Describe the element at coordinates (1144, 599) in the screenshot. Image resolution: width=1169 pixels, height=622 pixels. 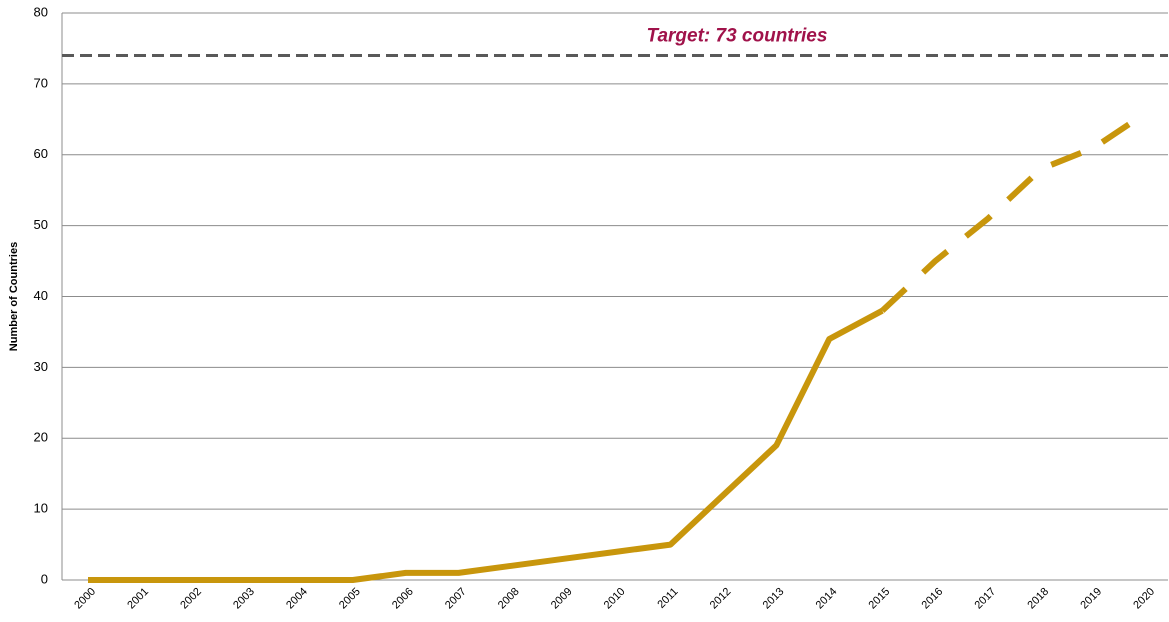
I see `x-tick-label: 2020` at that location.